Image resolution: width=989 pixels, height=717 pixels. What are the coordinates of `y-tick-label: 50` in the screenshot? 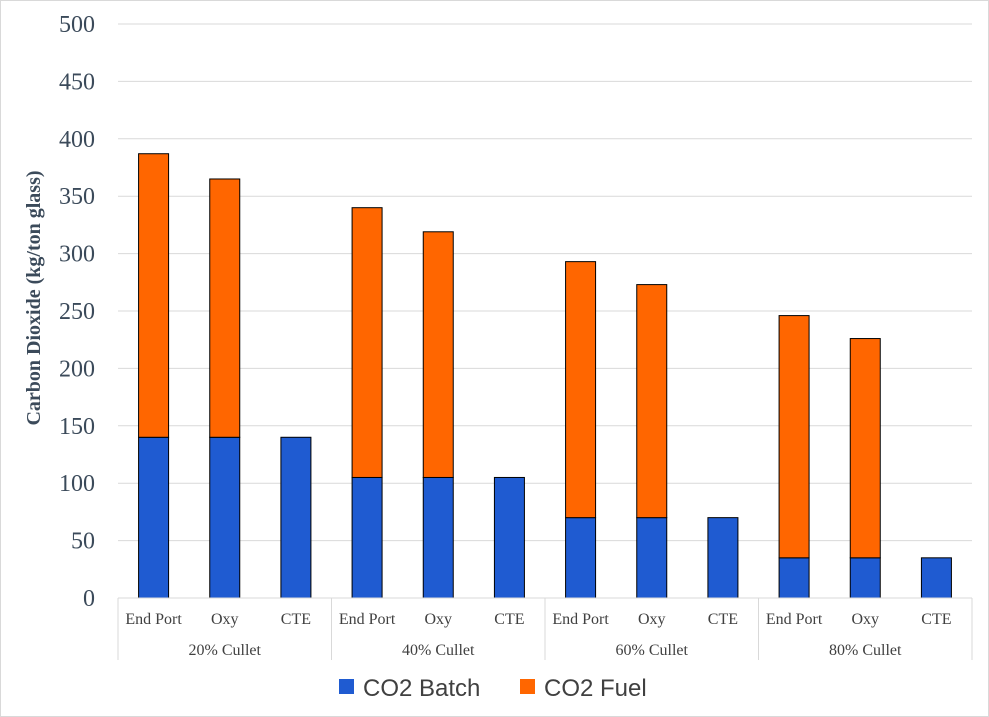 It's located at (83, 542).